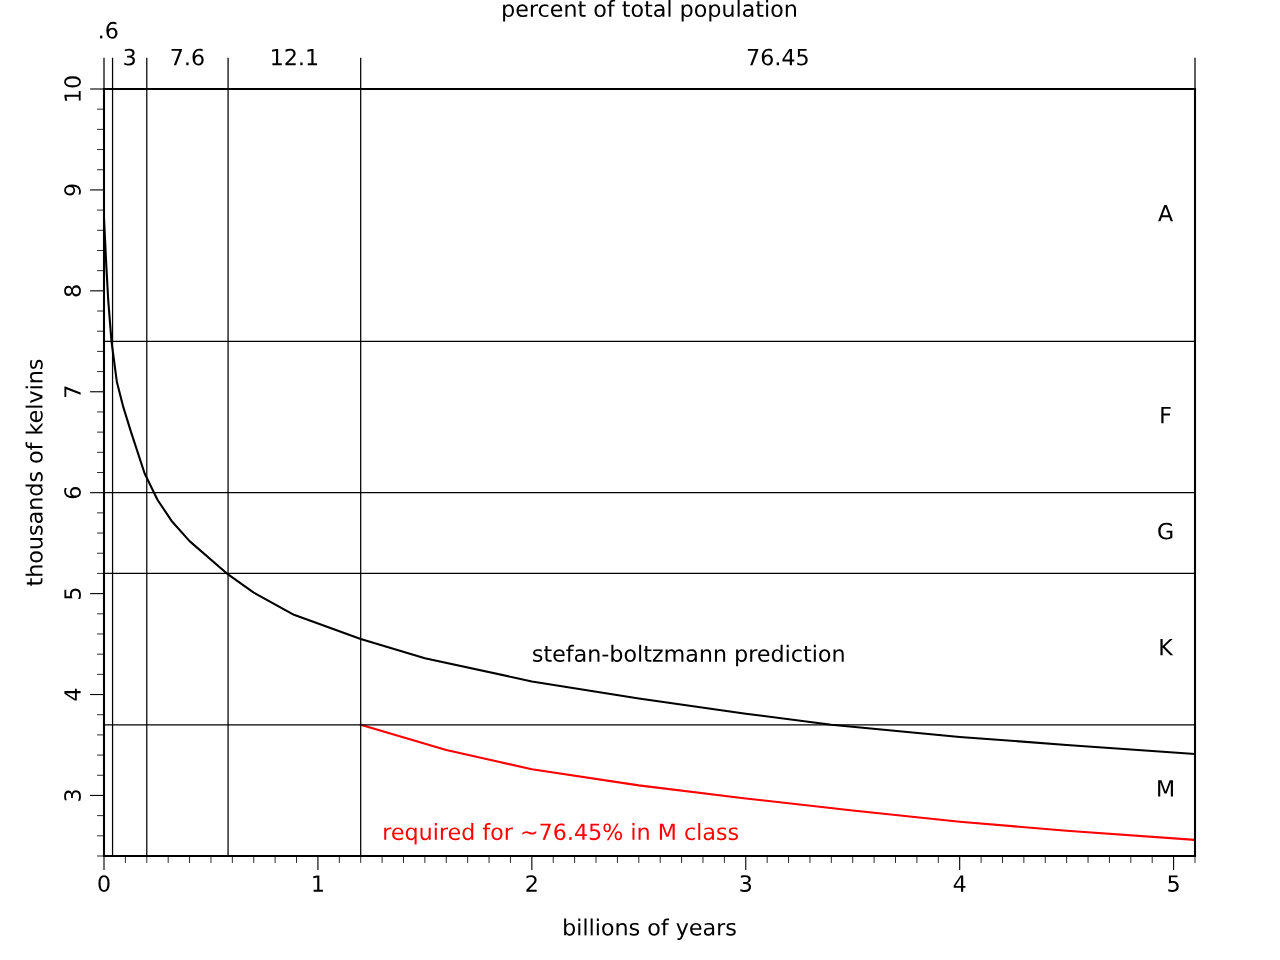  I want to click on y-tick-label: 3, so click(72, 795).